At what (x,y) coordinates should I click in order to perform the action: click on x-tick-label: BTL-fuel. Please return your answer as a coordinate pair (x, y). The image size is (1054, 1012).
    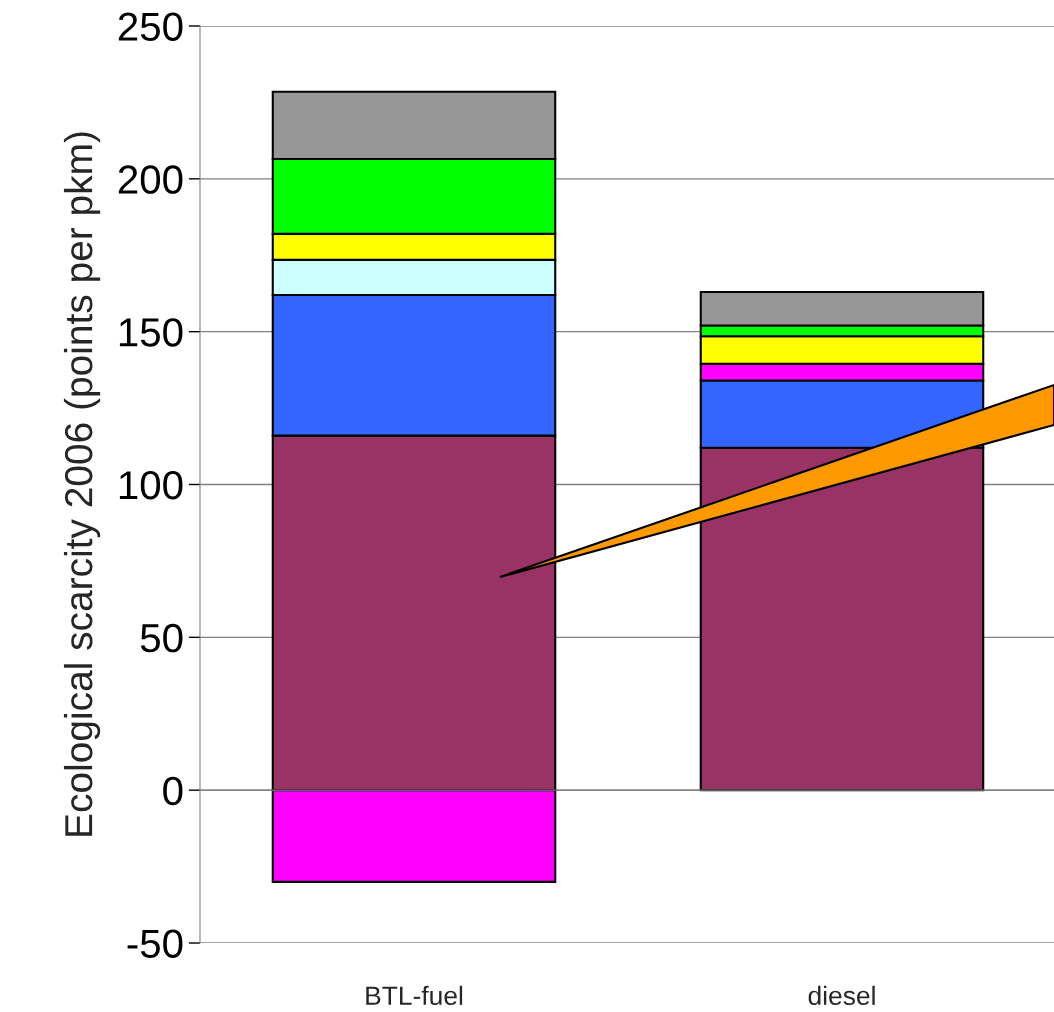
    Looking at the image, I should click on (414, 995).